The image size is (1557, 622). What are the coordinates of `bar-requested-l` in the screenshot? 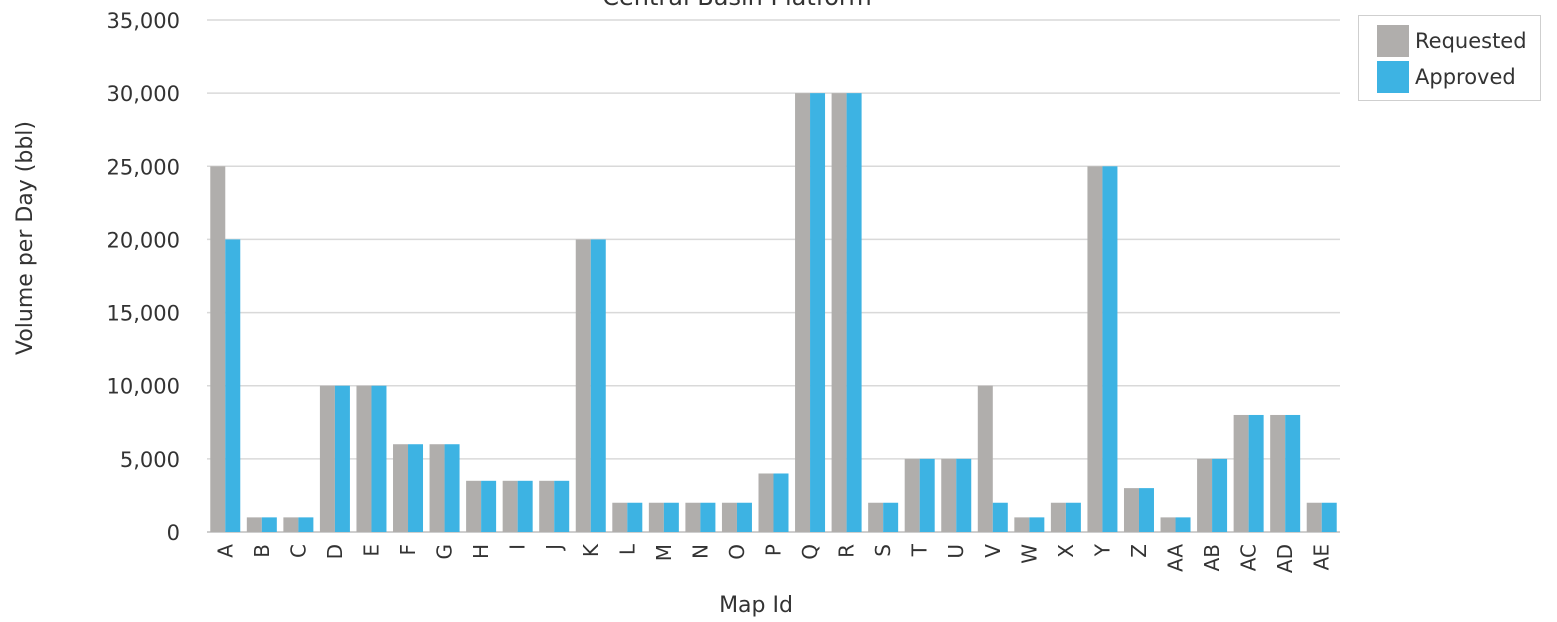 It's located at (620, 517).